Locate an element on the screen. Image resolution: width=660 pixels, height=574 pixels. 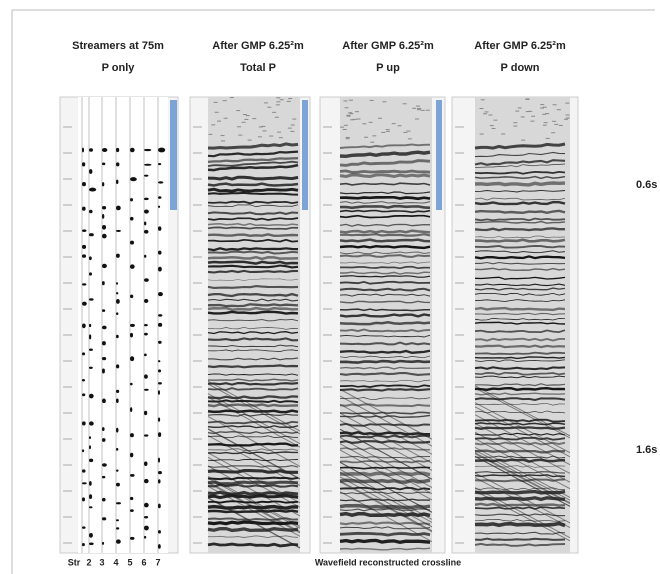
panel-title: After GMP 6.25²m is located at coordinates (388, 46).